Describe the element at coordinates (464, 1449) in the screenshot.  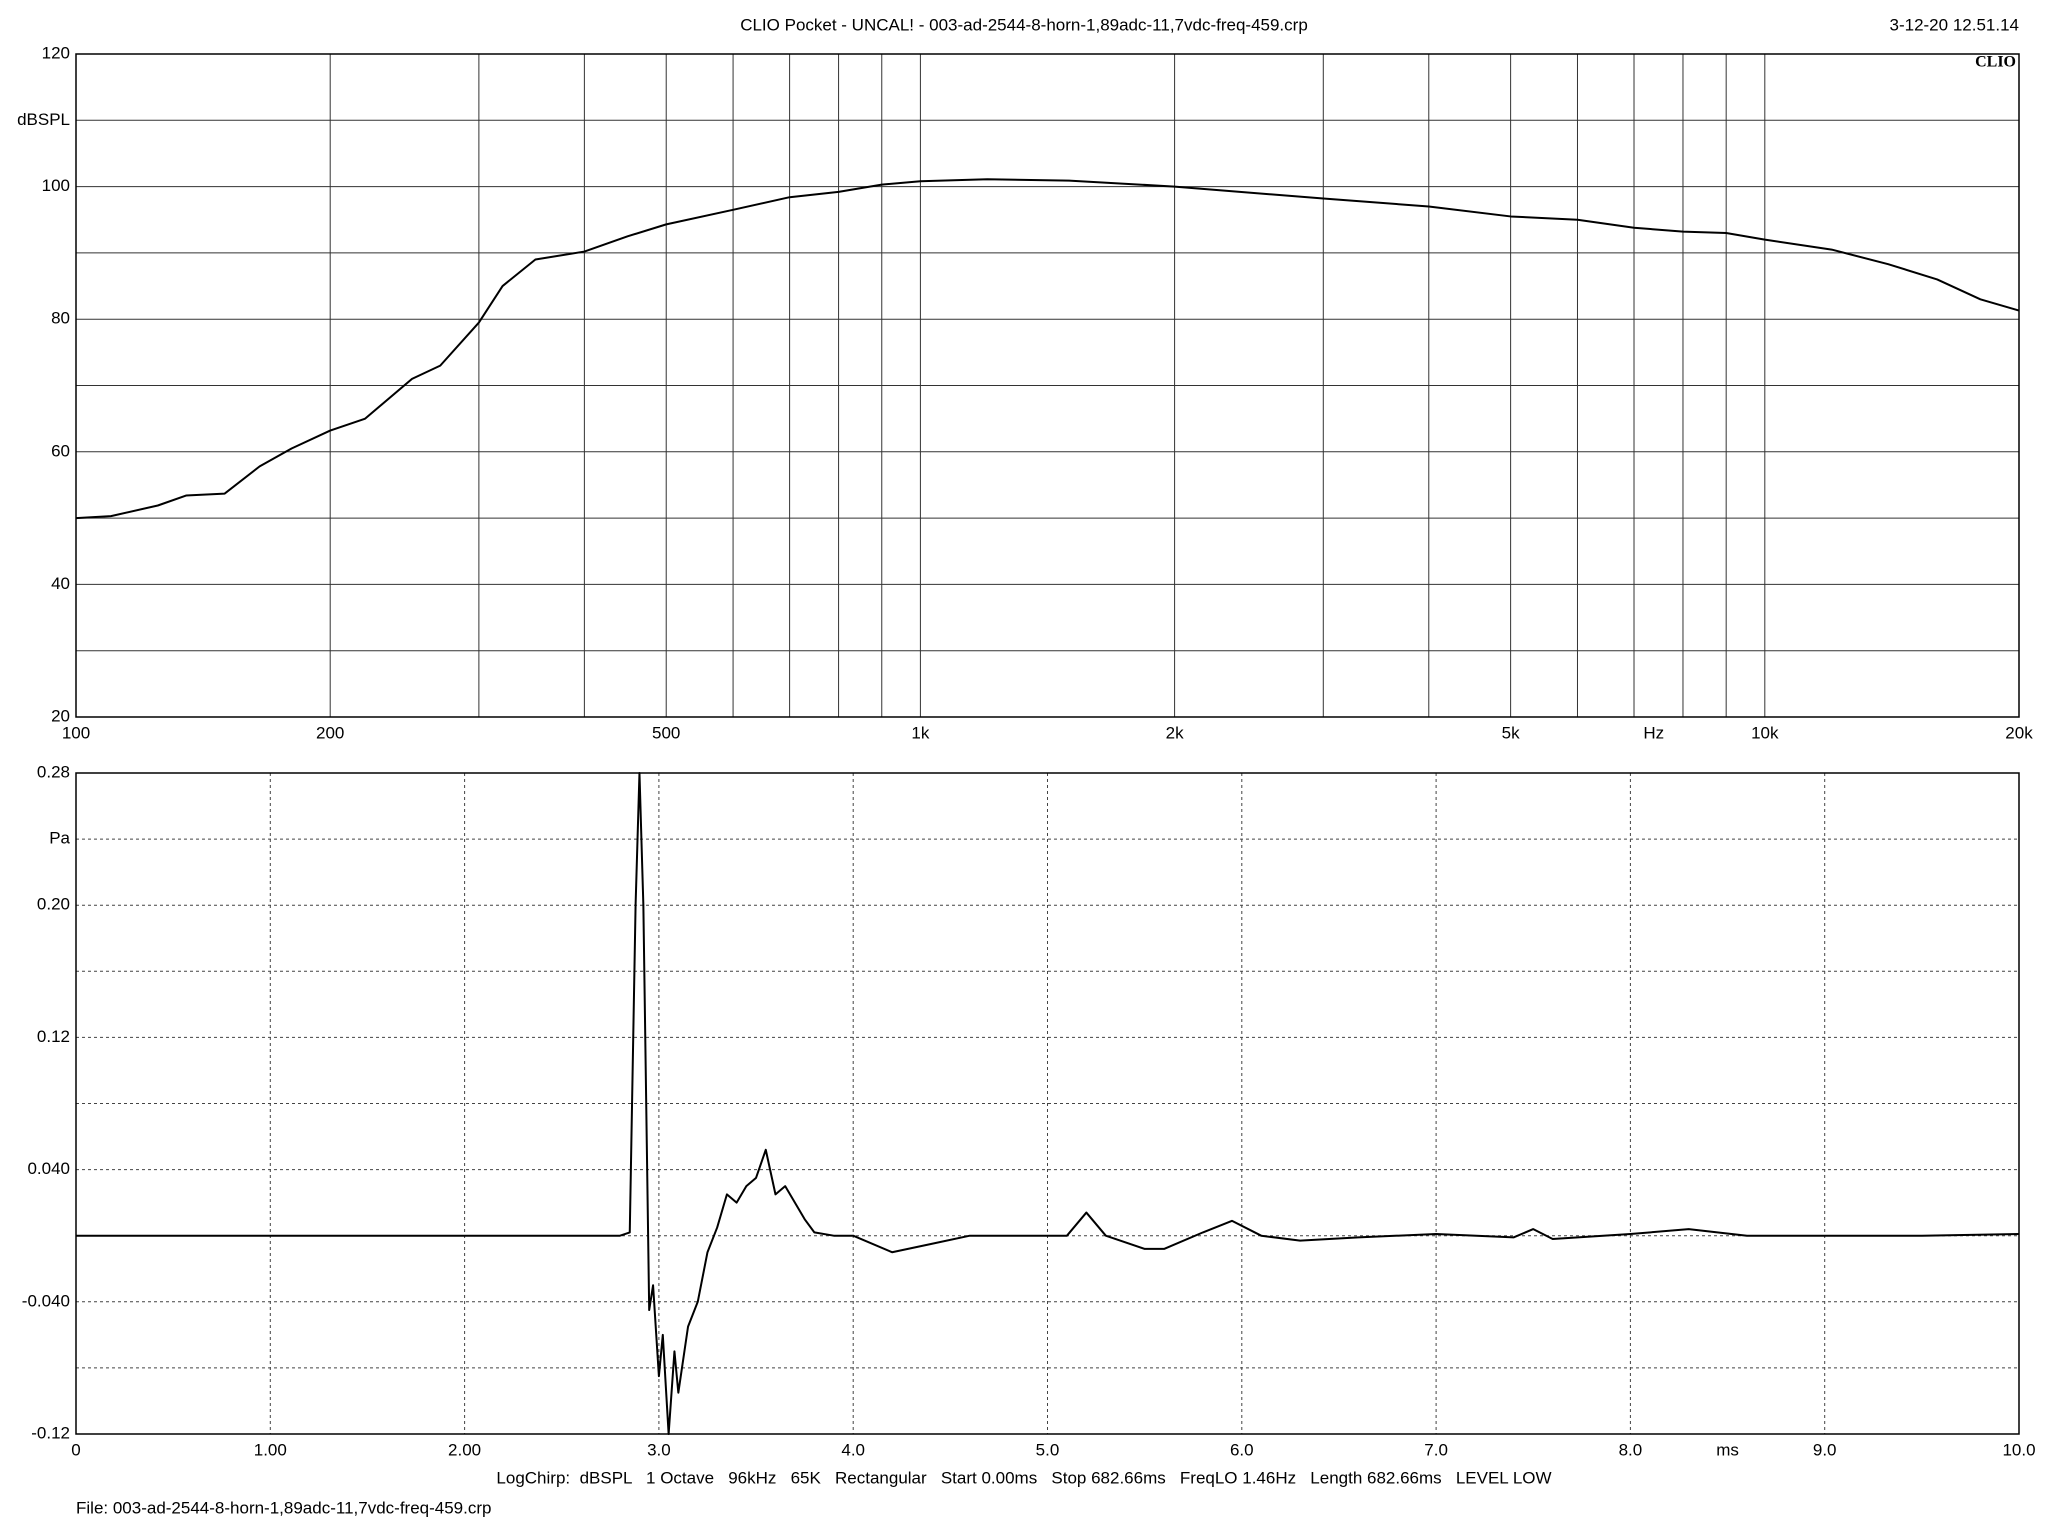
I see `x-tick-label: 2.00` at that location.